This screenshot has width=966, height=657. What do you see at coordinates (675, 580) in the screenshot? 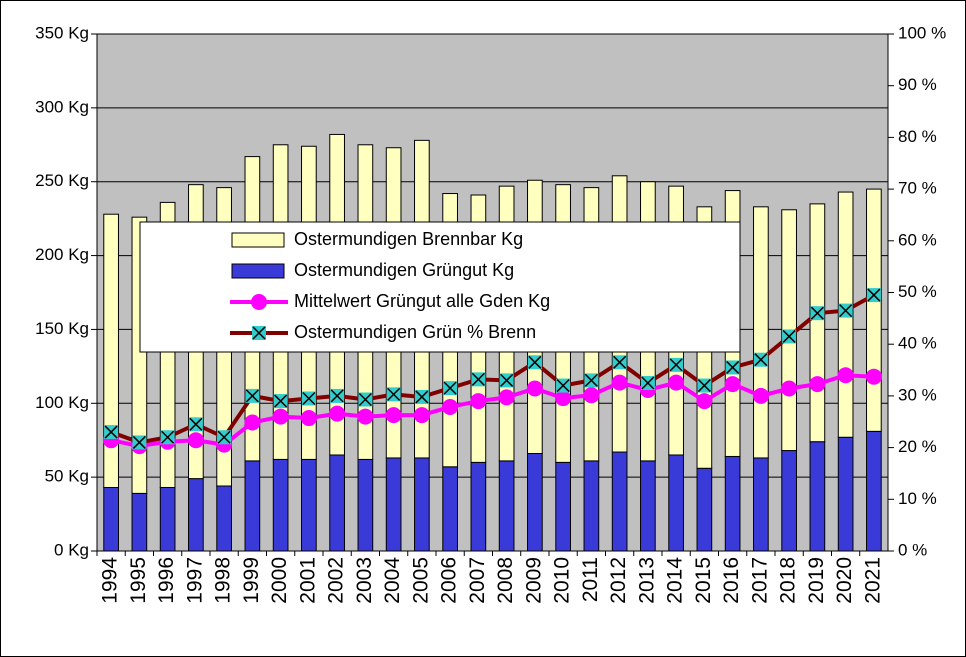
I see `x-tick-label: 2014` at bounding box center [675, 580].